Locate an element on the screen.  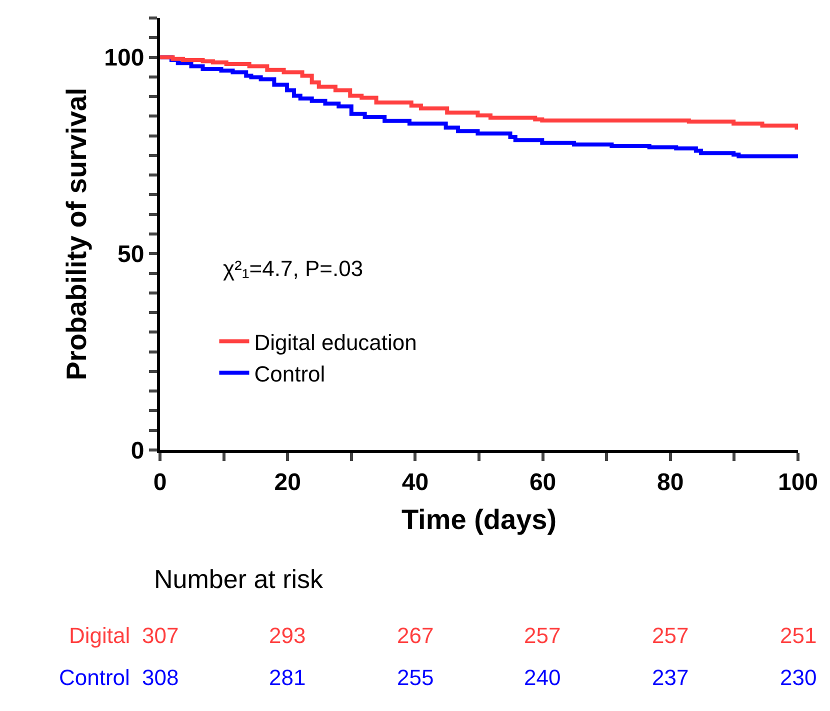
text: 251 is located at coordinates (798, 635).